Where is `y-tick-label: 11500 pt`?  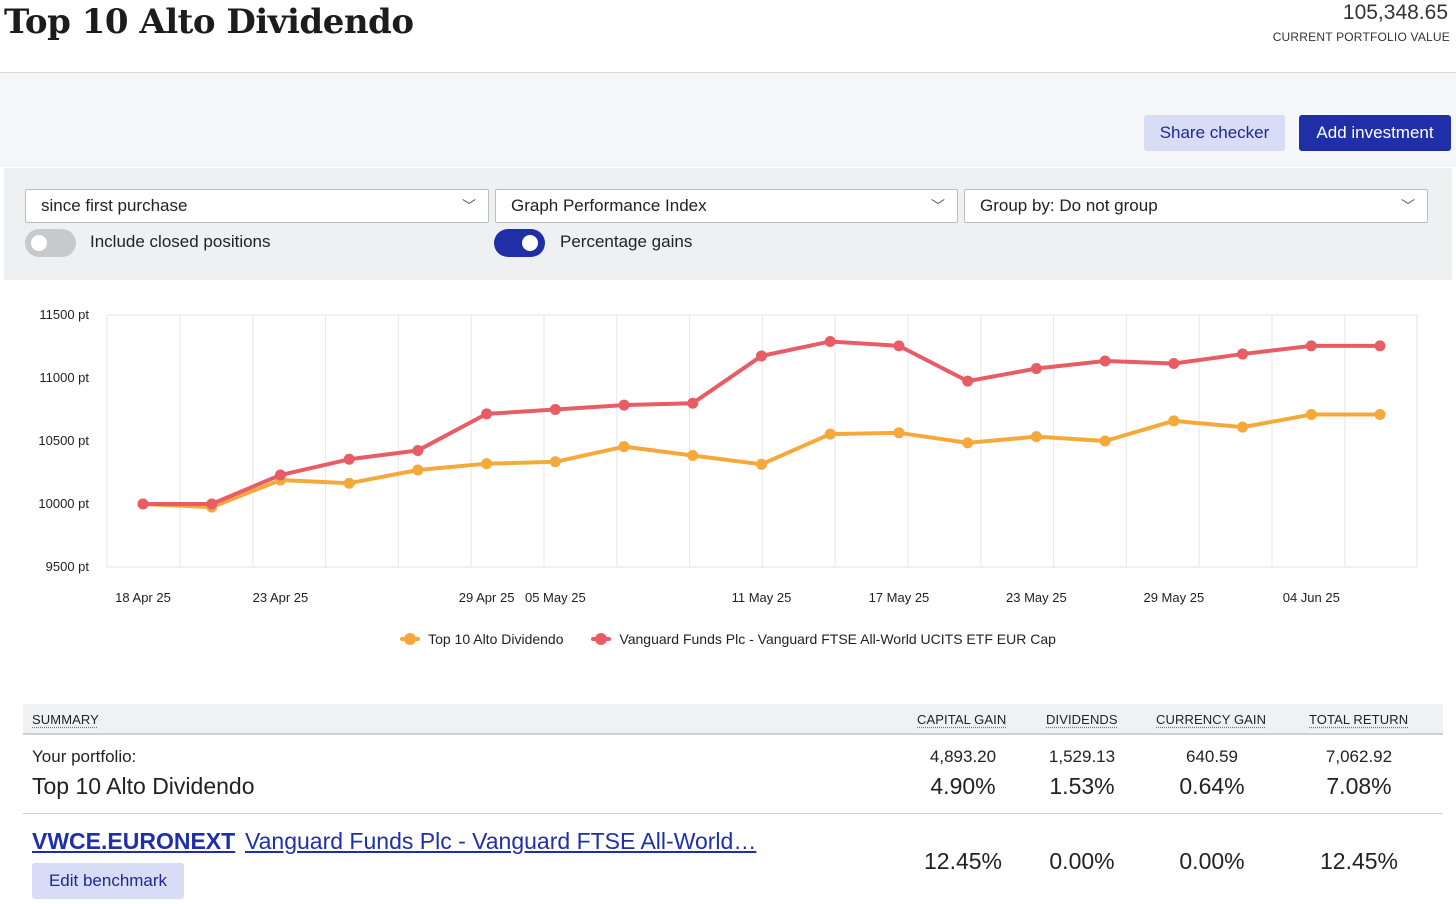
y-tick-label: 11500 pt is located at coordinates (64, 314).